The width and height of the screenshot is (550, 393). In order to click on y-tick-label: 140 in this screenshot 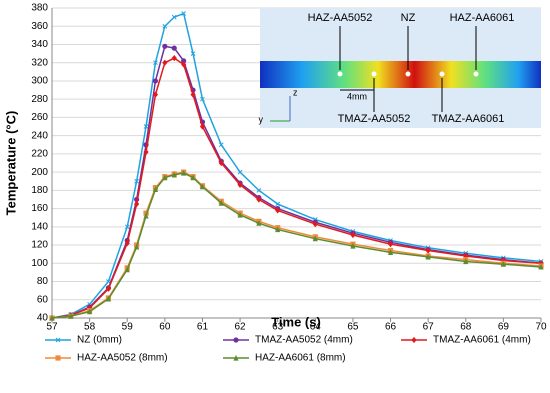, I will do `click(39, 226)`.